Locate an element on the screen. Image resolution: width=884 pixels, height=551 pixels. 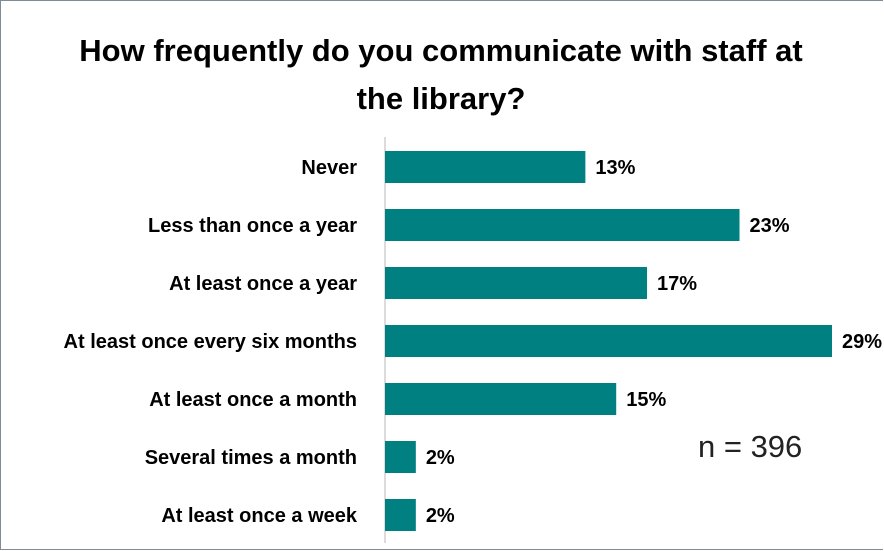
category-label-5: Several times a month is located at coordinates (251, 458).